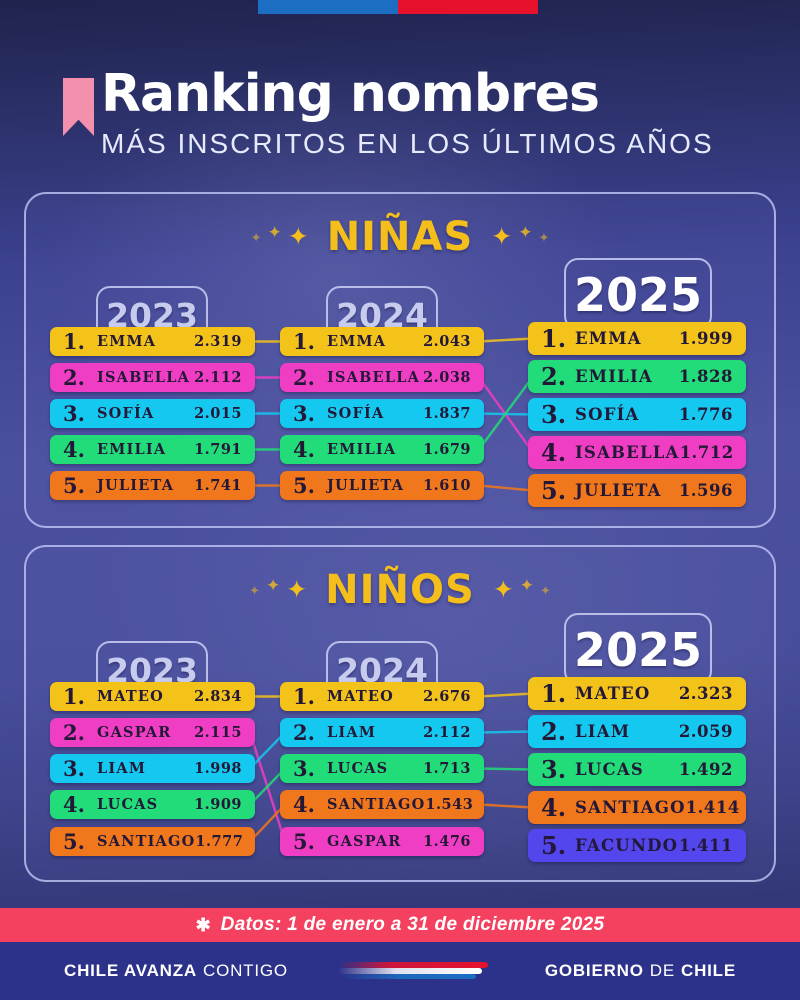 The width and height of the screenshot is (800, 1000). What do you see at coordinates (638, 294) in the screenshot?
I see `year-tab-2025: 2025` at bounding box center [638, 294].